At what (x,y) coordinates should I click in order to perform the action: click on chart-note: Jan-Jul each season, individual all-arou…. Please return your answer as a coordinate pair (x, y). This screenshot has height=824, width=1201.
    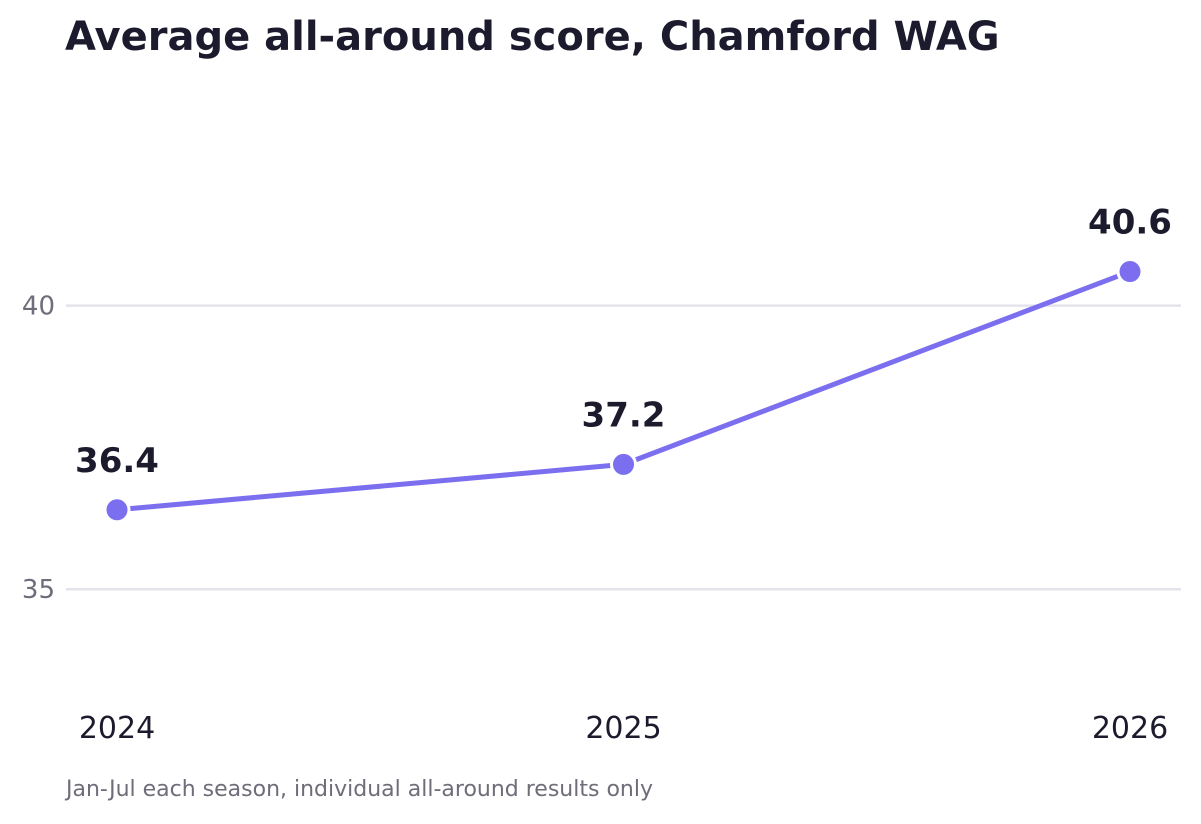
    Looking at the image, I should click on (359, 789).